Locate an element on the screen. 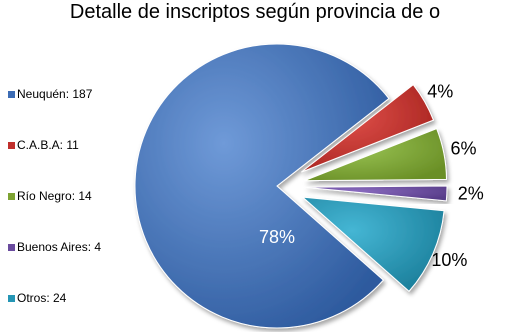 This screenshot has height=332, width=509. legend-label-rio-negro: Río Negro: 14 is located at coordinates (54, 196).